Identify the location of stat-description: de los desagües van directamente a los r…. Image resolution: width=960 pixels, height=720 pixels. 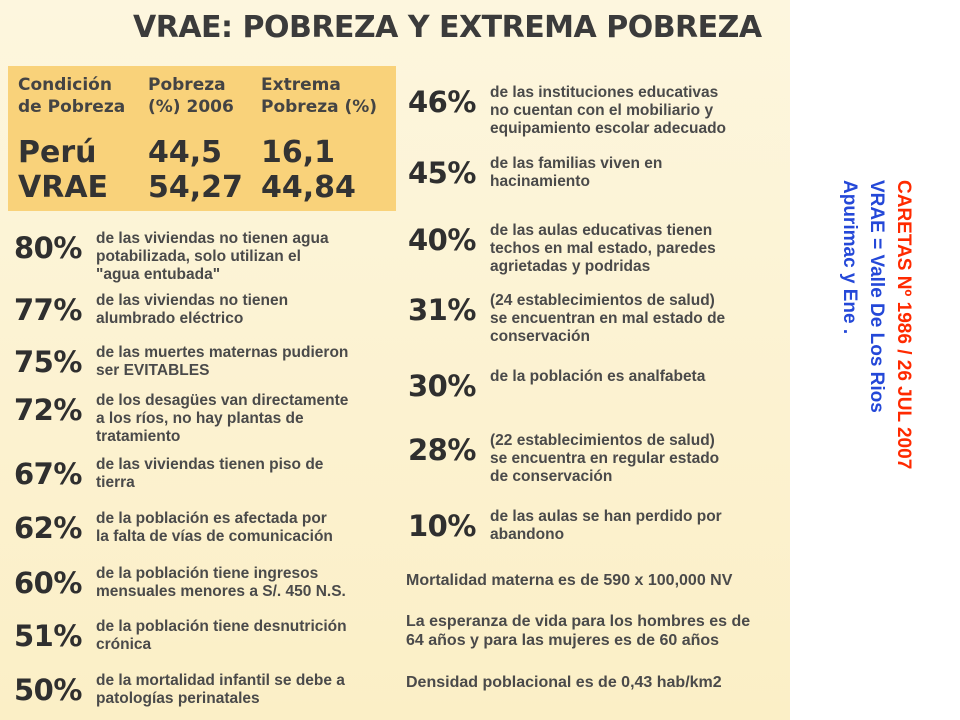
(222, 418).